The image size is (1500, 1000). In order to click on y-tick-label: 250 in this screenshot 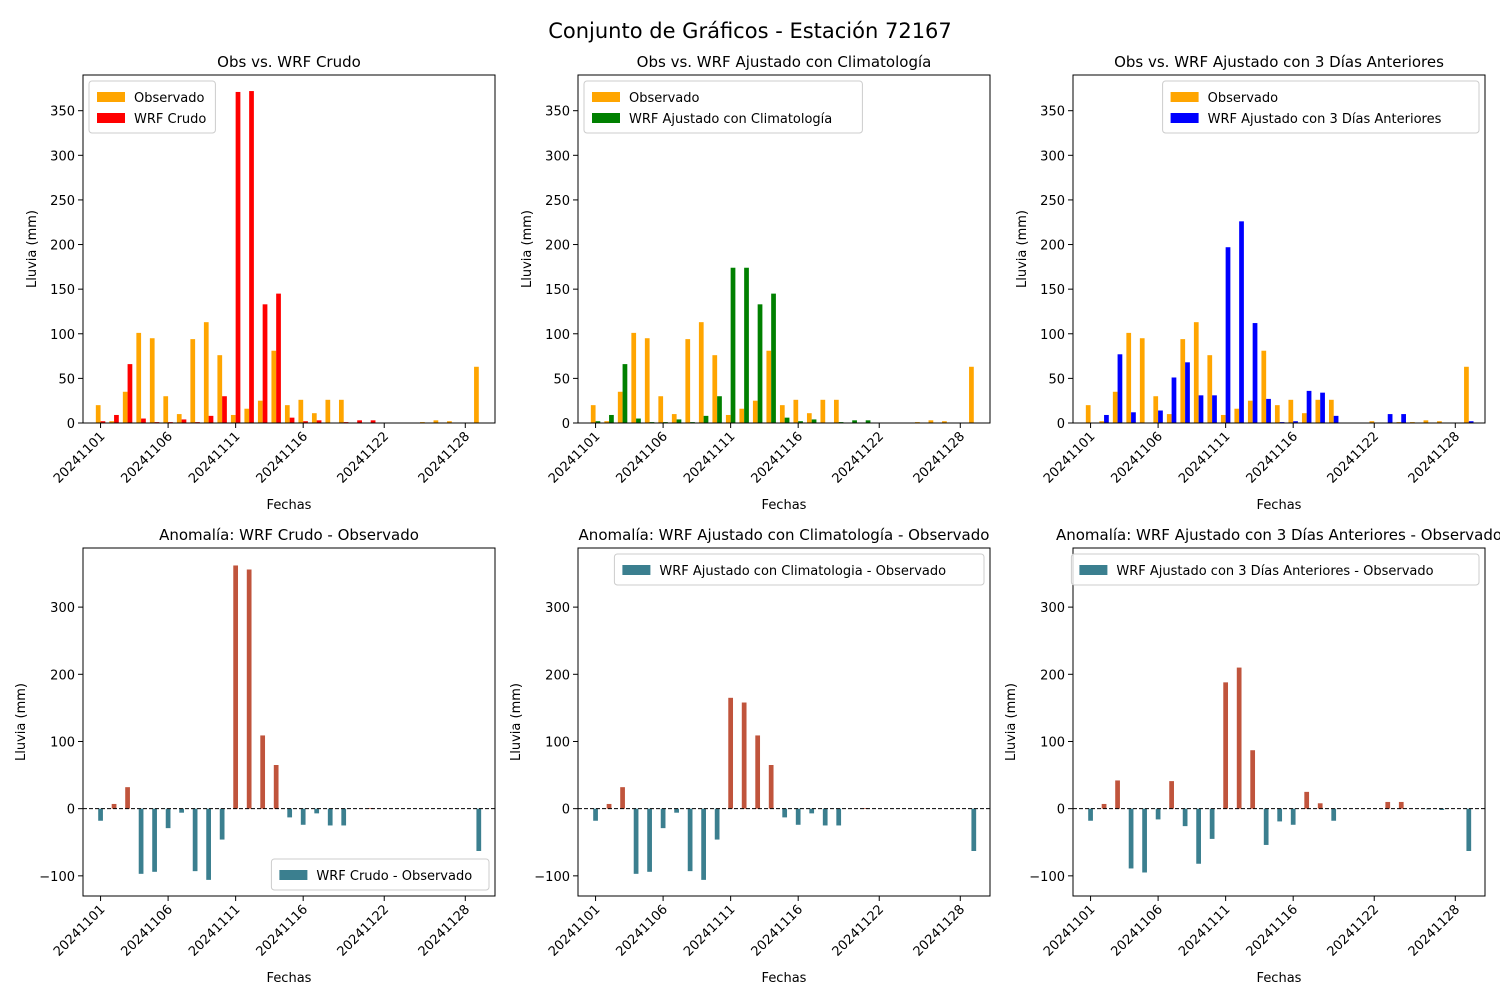, I will do `click(557, 201)`.